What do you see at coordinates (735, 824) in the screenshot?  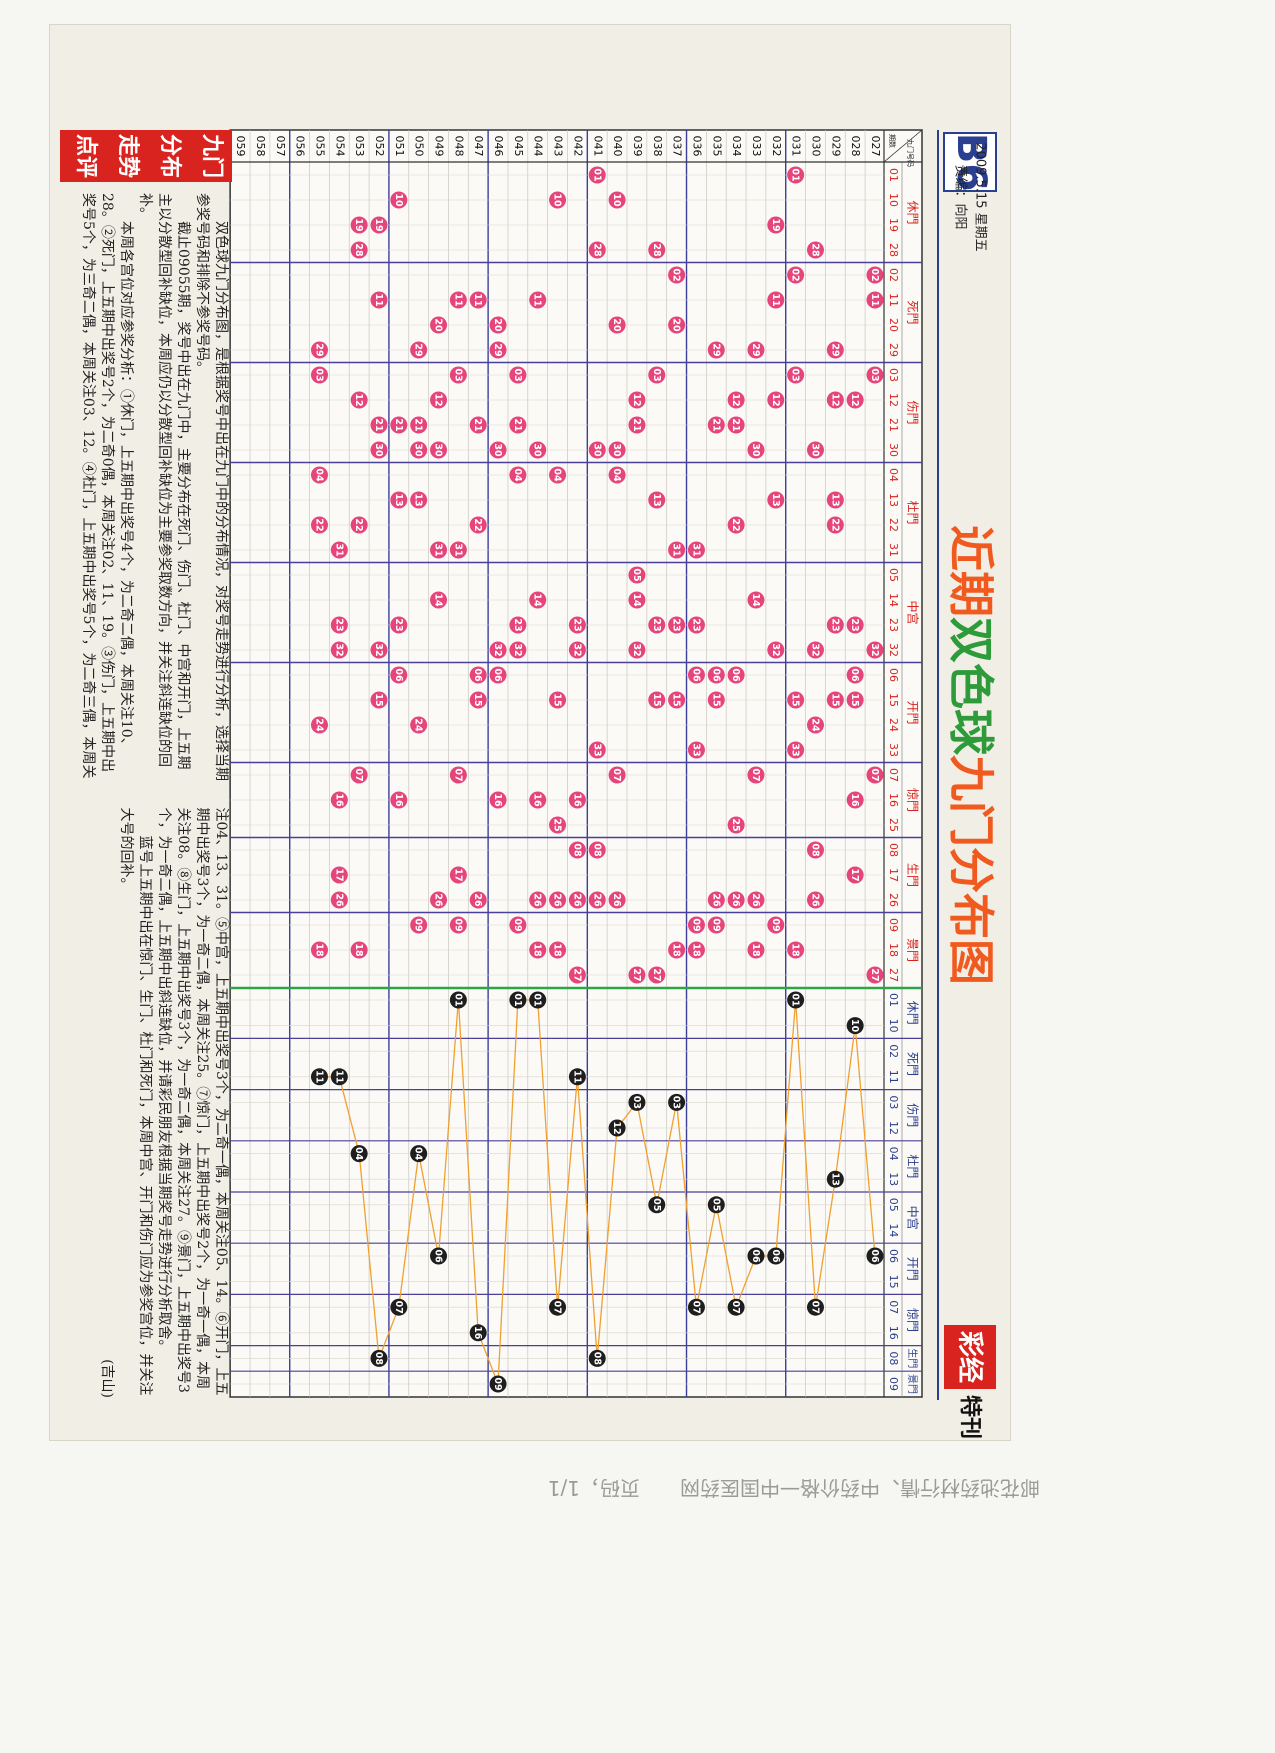 I see `red-ball-number: 25` at bounding box center [735, 824].